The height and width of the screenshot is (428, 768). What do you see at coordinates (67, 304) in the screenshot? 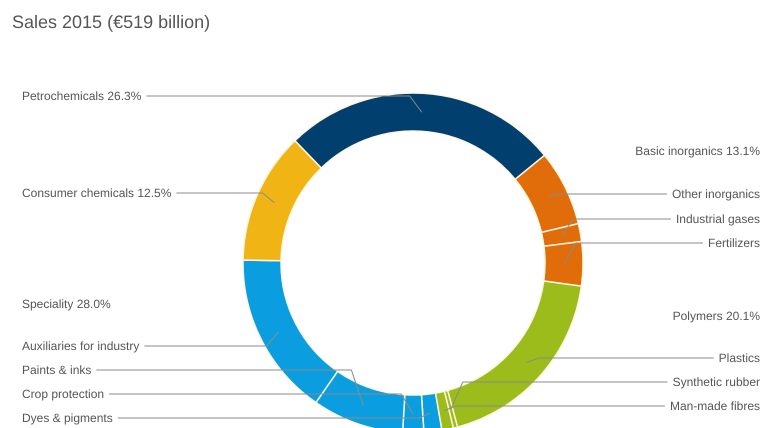
I see `text: Speciality 28.0%` at bounding box center [67, 304].